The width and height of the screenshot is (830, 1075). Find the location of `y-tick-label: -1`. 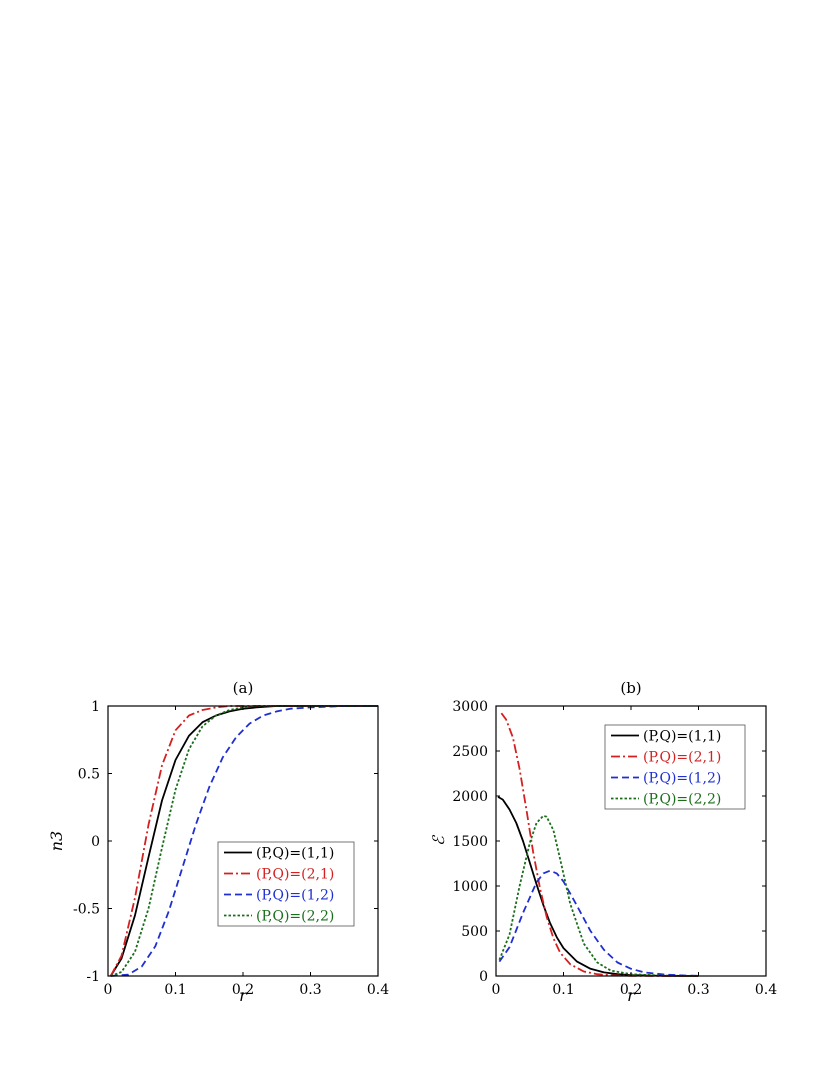

y-tick-label: -1 is located at coordinates (93, 977).